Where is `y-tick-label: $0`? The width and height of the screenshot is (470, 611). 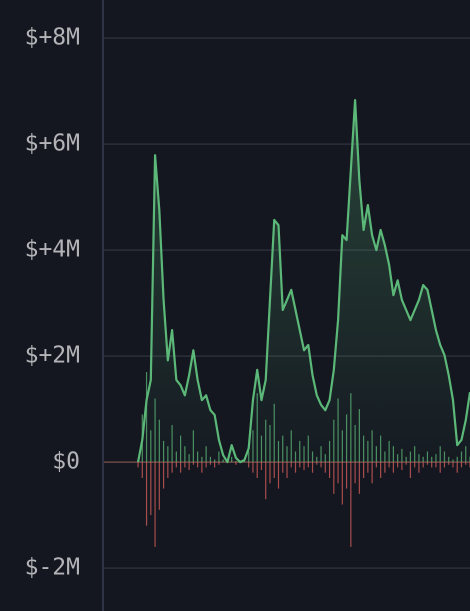
y-tick-label: $0 is located at coordinates (66, 462).